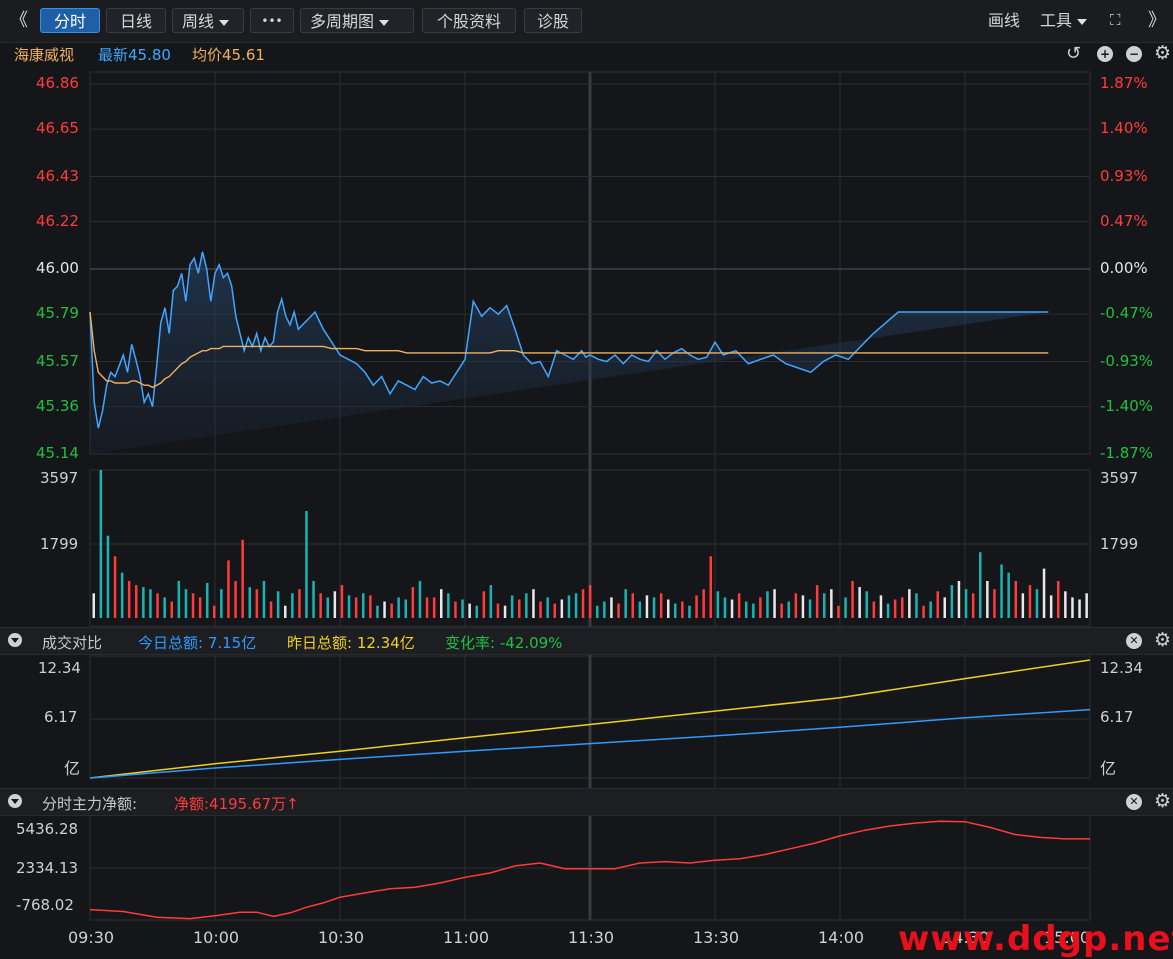  Describe the element at coordinates (272, 20) in the screenshot. I see `more-button: •••` at that location.